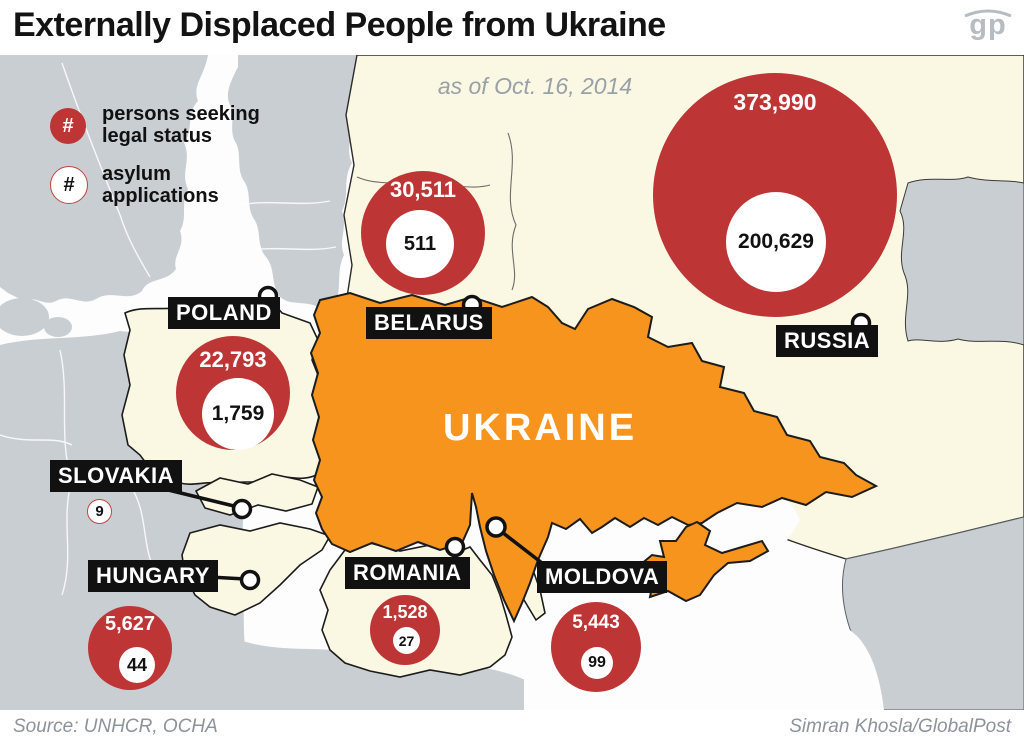 This screenshot has width=1024, height=747. I want to click on author-credit: Simran Khosla/GlobalPost, so click(900, 726).